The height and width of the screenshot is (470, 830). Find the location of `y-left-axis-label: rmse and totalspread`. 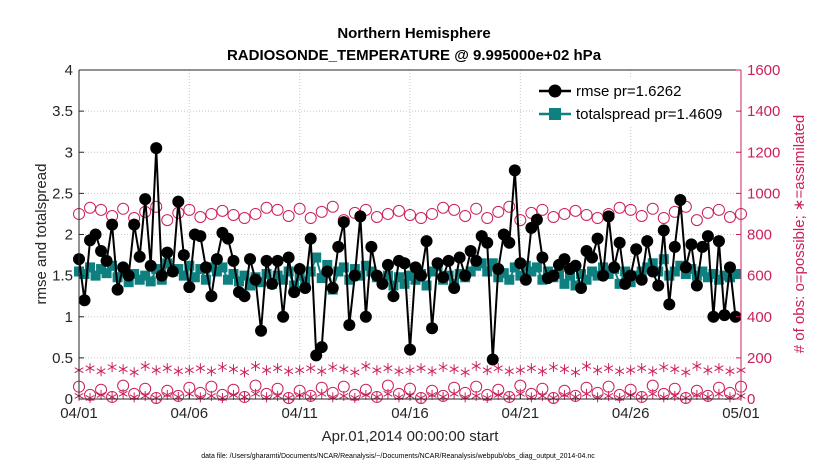

y-left-axis-label: rmse and totalspread is located at coordinates (41, 234).